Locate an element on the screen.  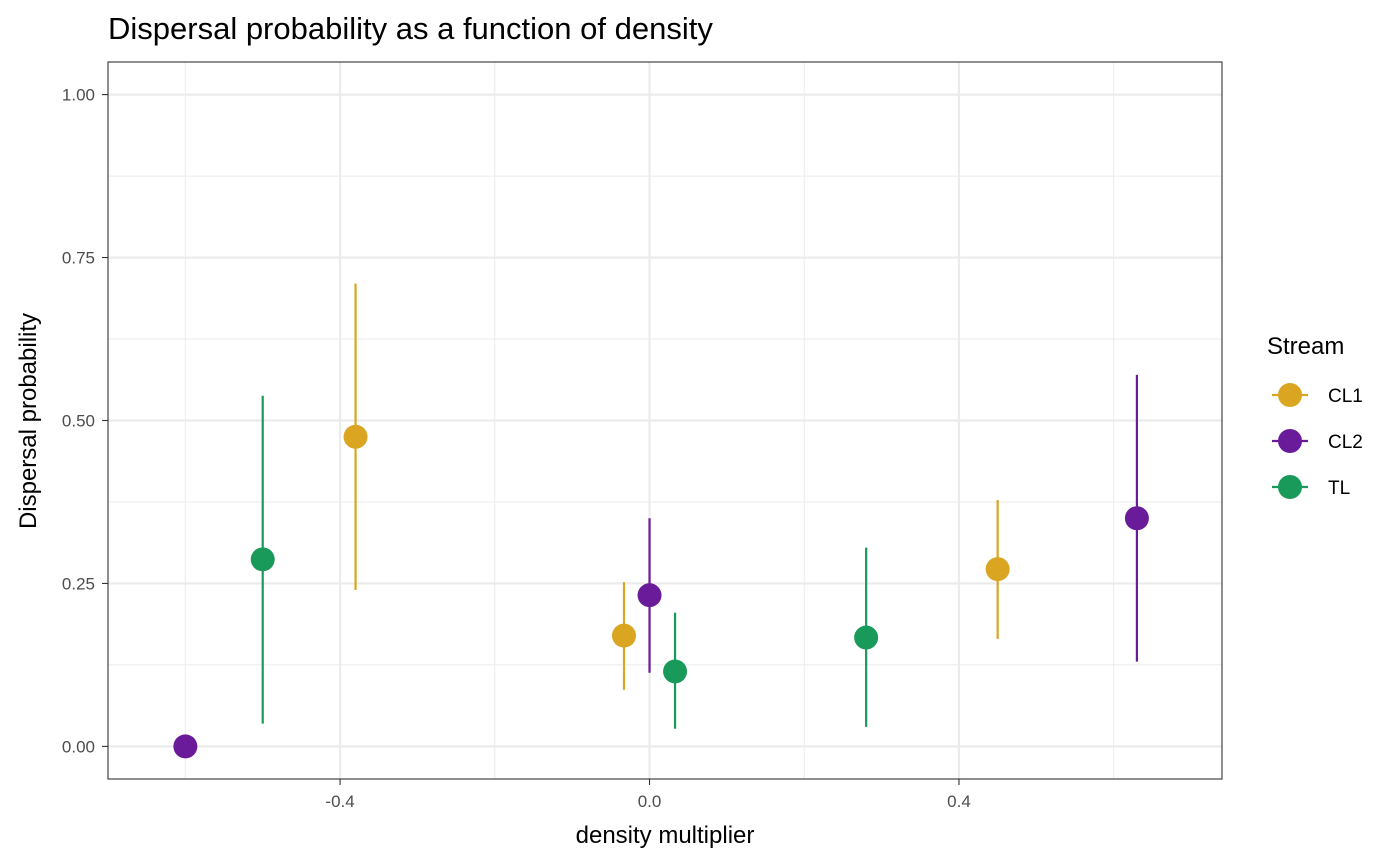
legend-item-cl2: CL2 is located at coordinates (1317, 441).